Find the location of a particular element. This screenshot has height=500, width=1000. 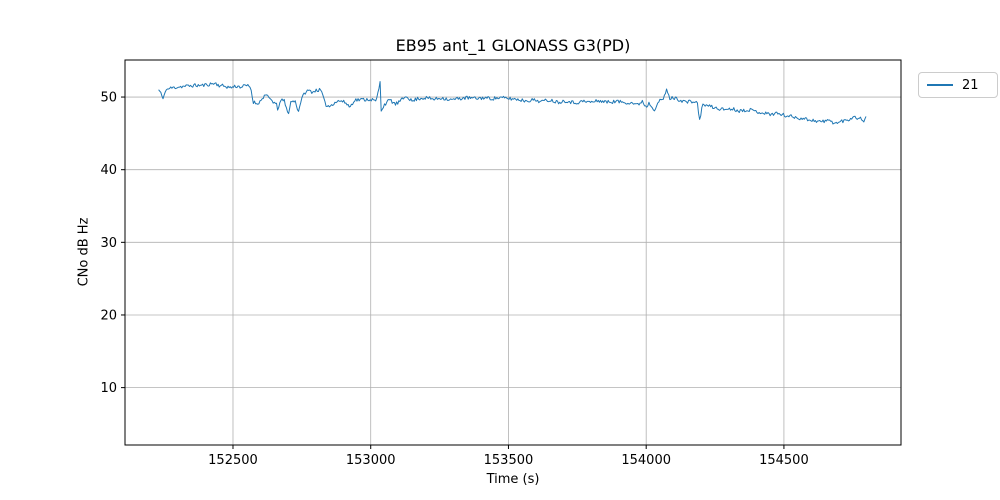

x-tick-label: 152500 is located at coordinates (233, 460).